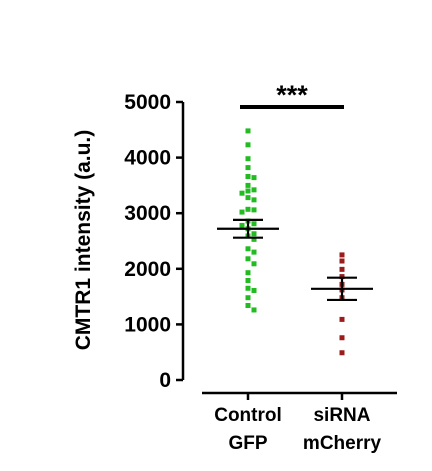  Describe the element at coordinates (248, 415) in the screenshot. I see `x-category-label: Control` at that location.